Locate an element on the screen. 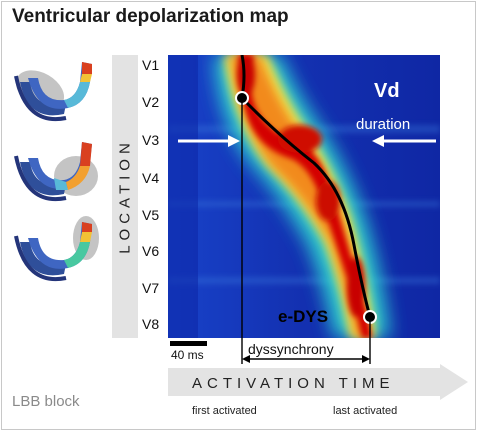 The height and width of the screenshot is (433, 479). first-activated-label: first activated is located at coordinates (224, 411).